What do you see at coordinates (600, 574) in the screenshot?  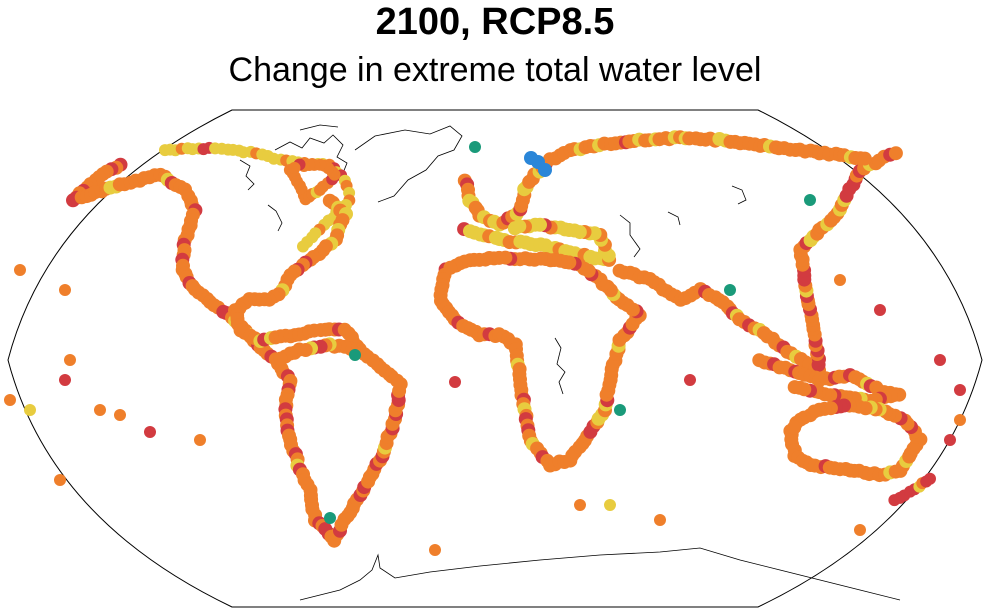 I see `antarctica-coastline` at bounding box center [600, 574].